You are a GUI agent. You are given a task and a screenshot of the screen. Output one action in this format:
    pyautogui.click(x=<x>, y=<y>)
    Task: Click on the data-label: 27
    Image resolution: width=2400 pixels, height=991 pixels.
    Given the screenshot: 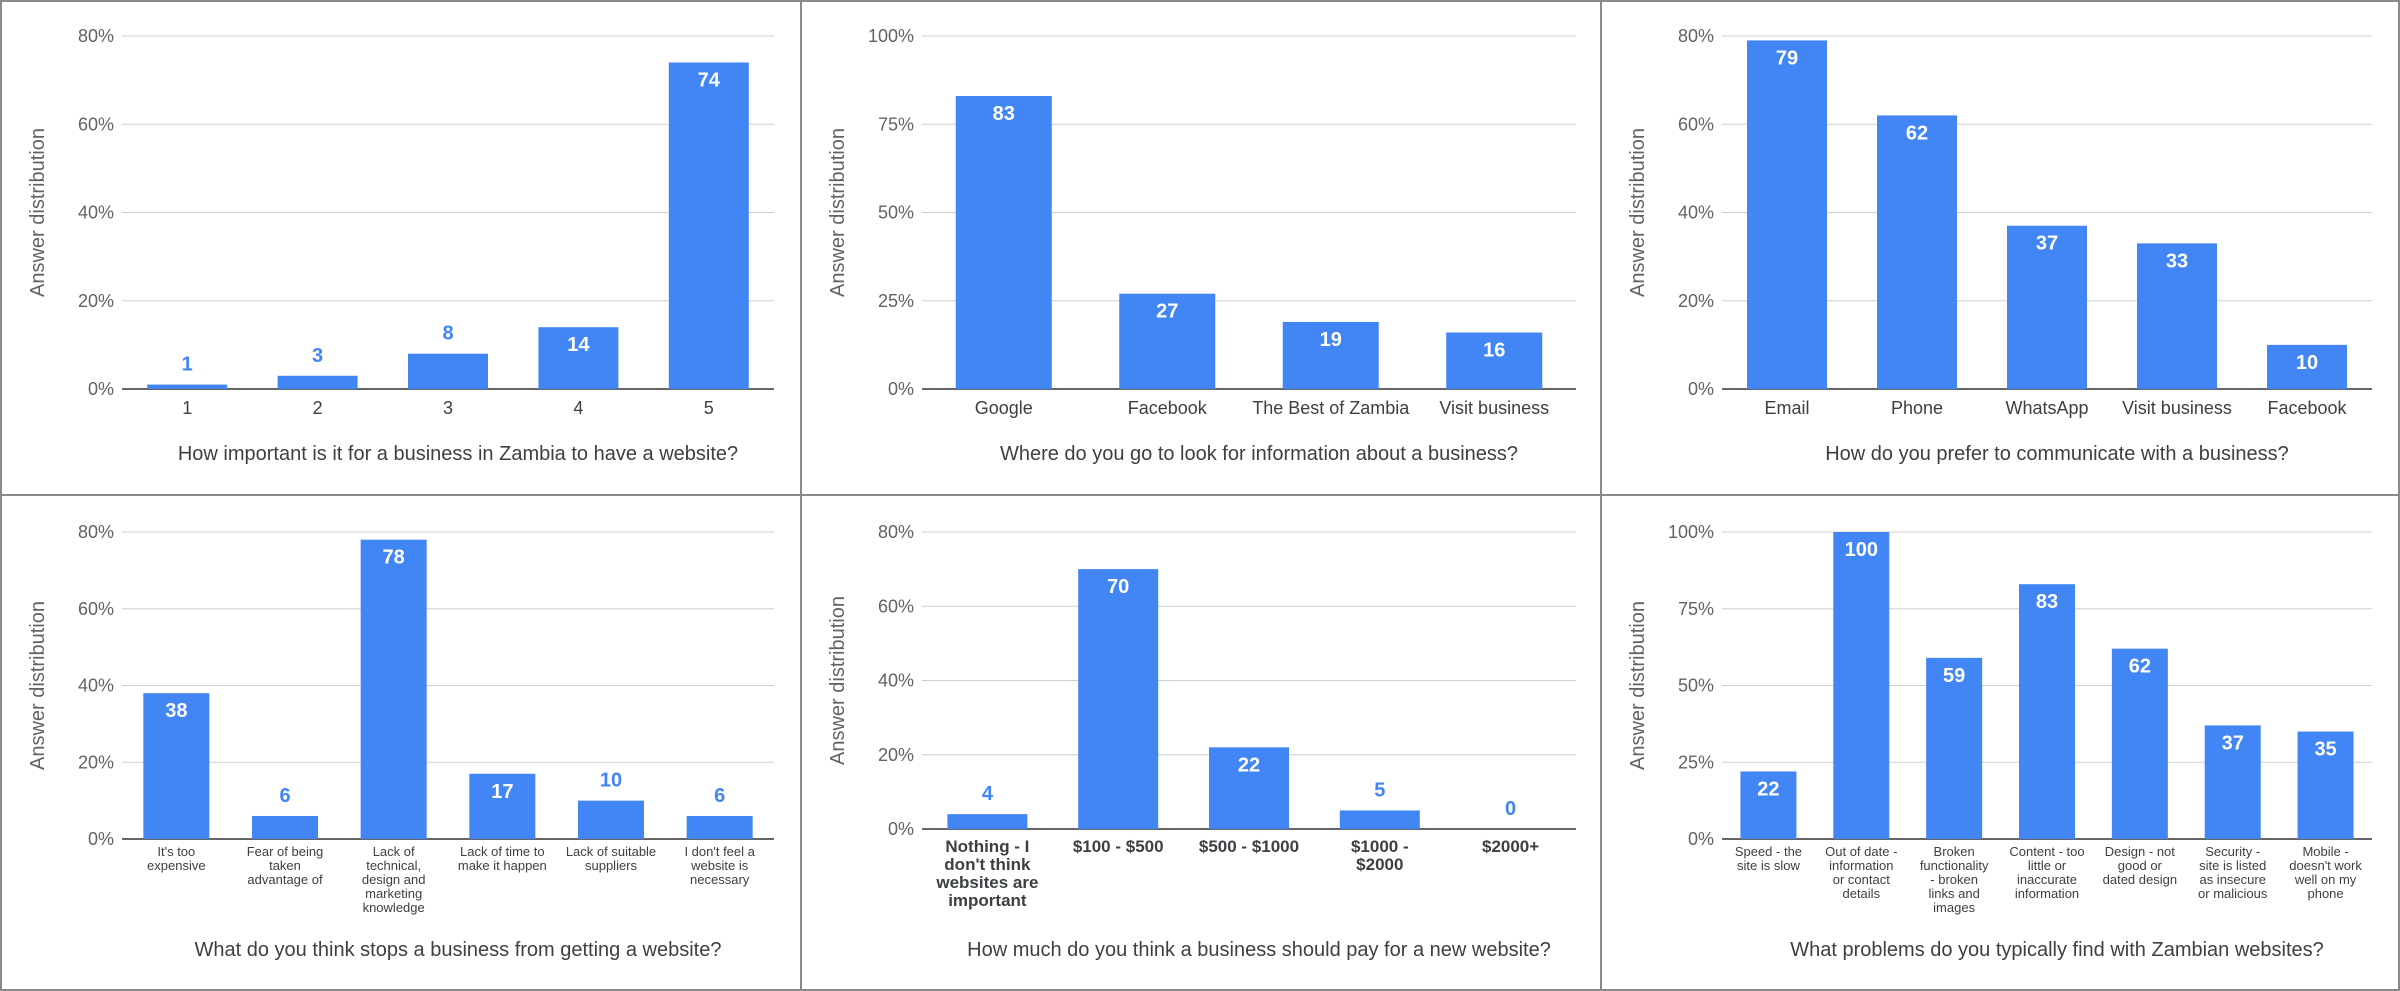 What is the action you would take?
    pyautogui.click(x=1167, y=312)
    